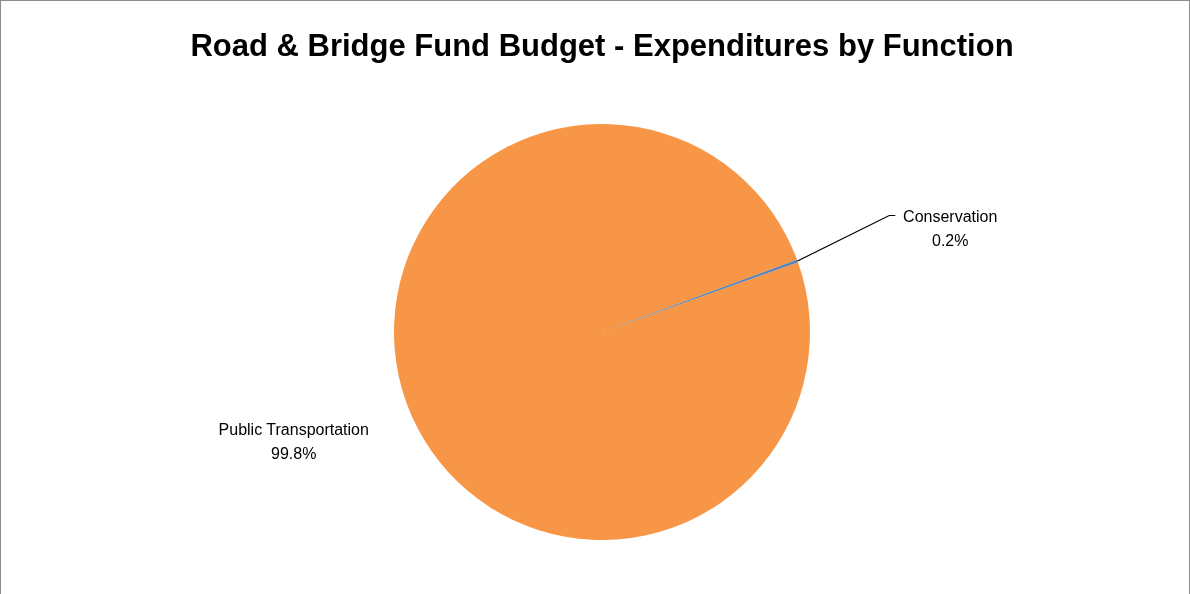  Describe the element at coordinates (950, 240) in the screenshot. I see `data-label: 0.2%` at that location.